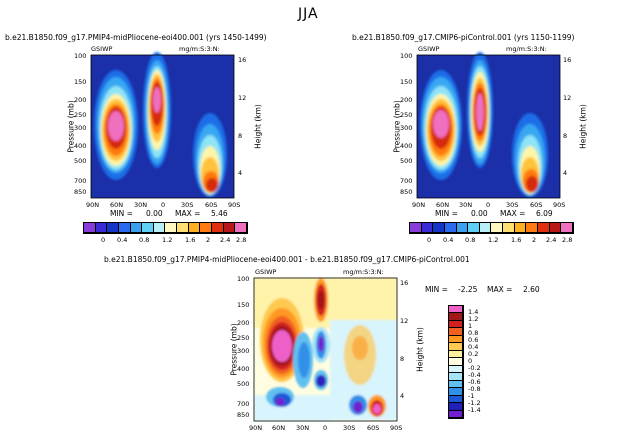  I want to click on panel-1-y2tick: 16, so click(242, 60).